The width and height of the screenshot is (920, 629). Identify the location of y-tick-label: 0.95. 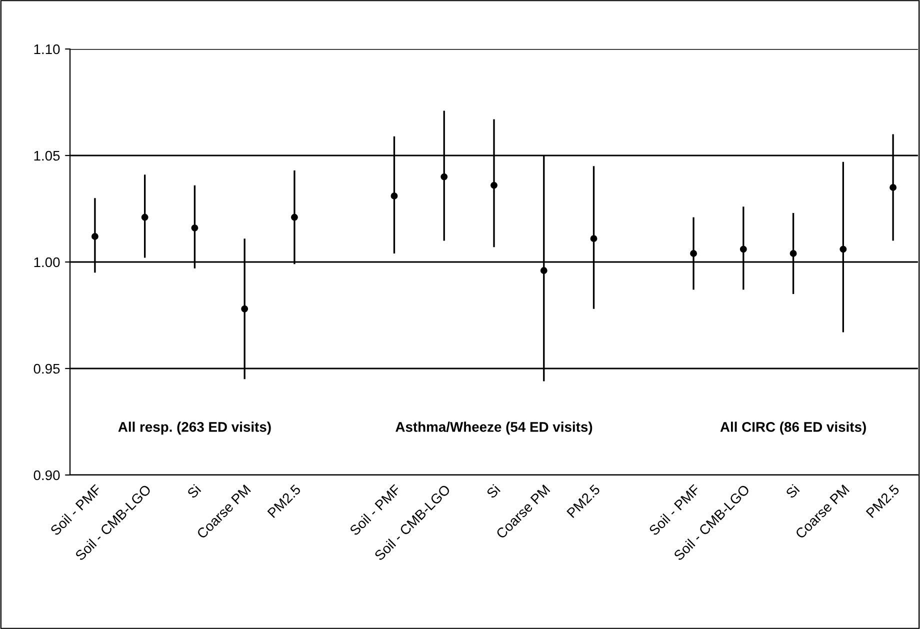
(47, 369).